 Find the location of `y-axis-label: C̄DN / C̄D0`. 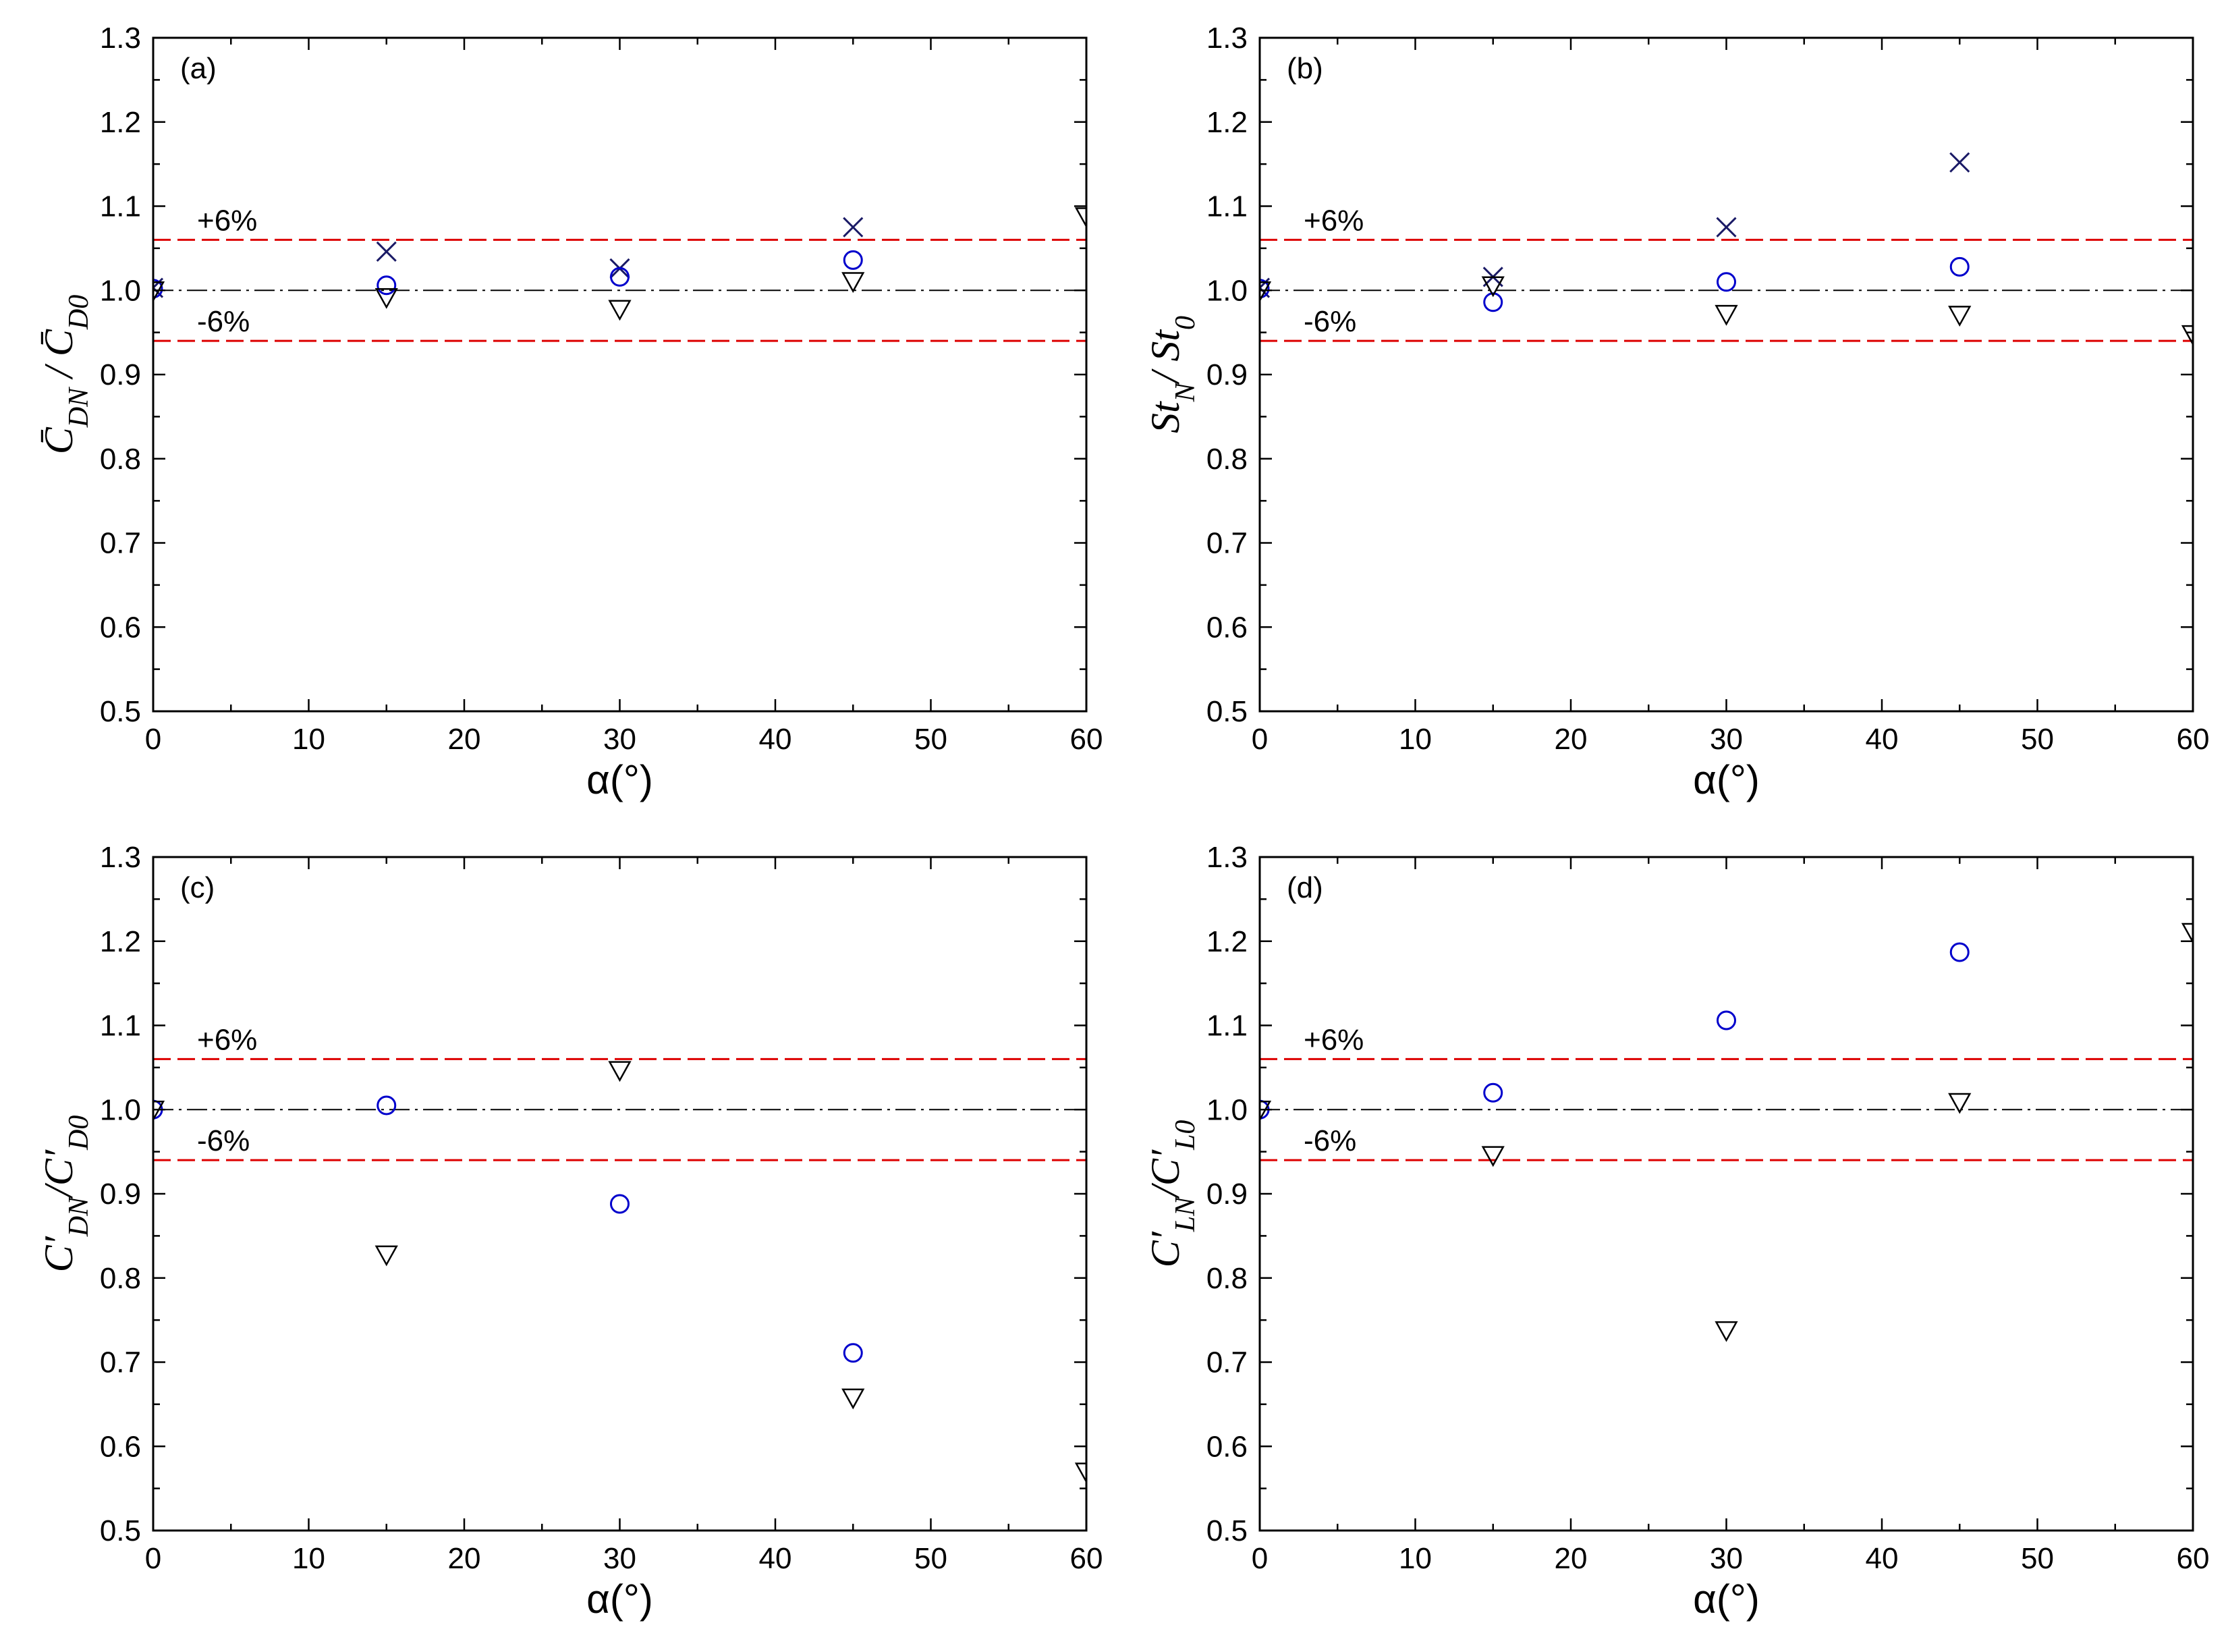

y-axis-label: C̄DN / C̄D0 is located at coordinates (65, 374).